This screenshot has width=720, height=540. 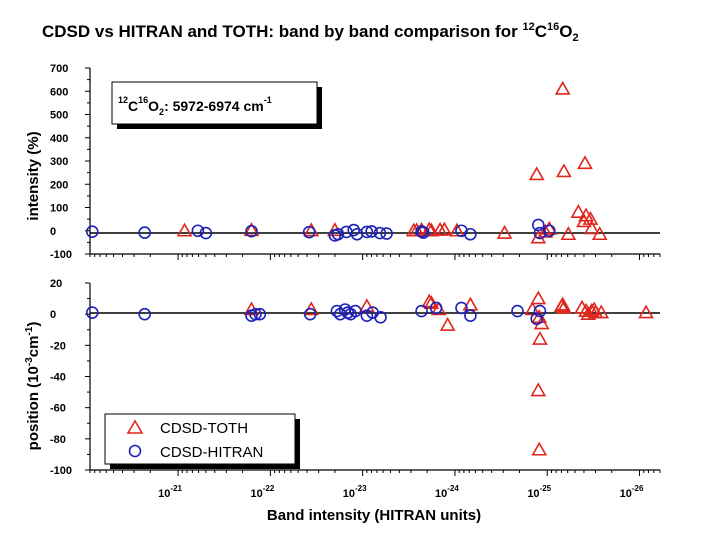 What do you see at coordinates (59, 209) in the screenshot?
I see `top-ytick-label: 100` at bounding box center [59, 209].